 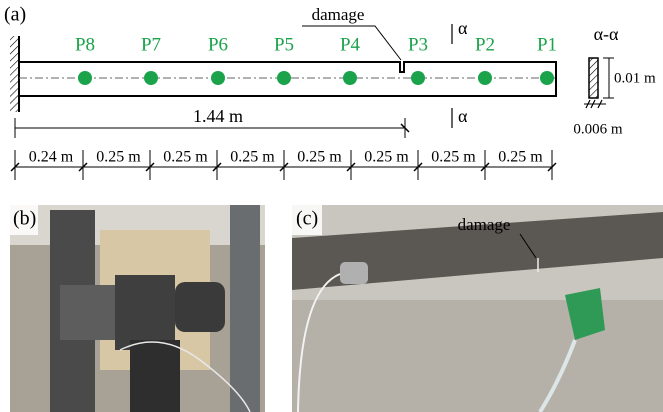 I want to click on panel-label: (b), so click(x=24, y=219).